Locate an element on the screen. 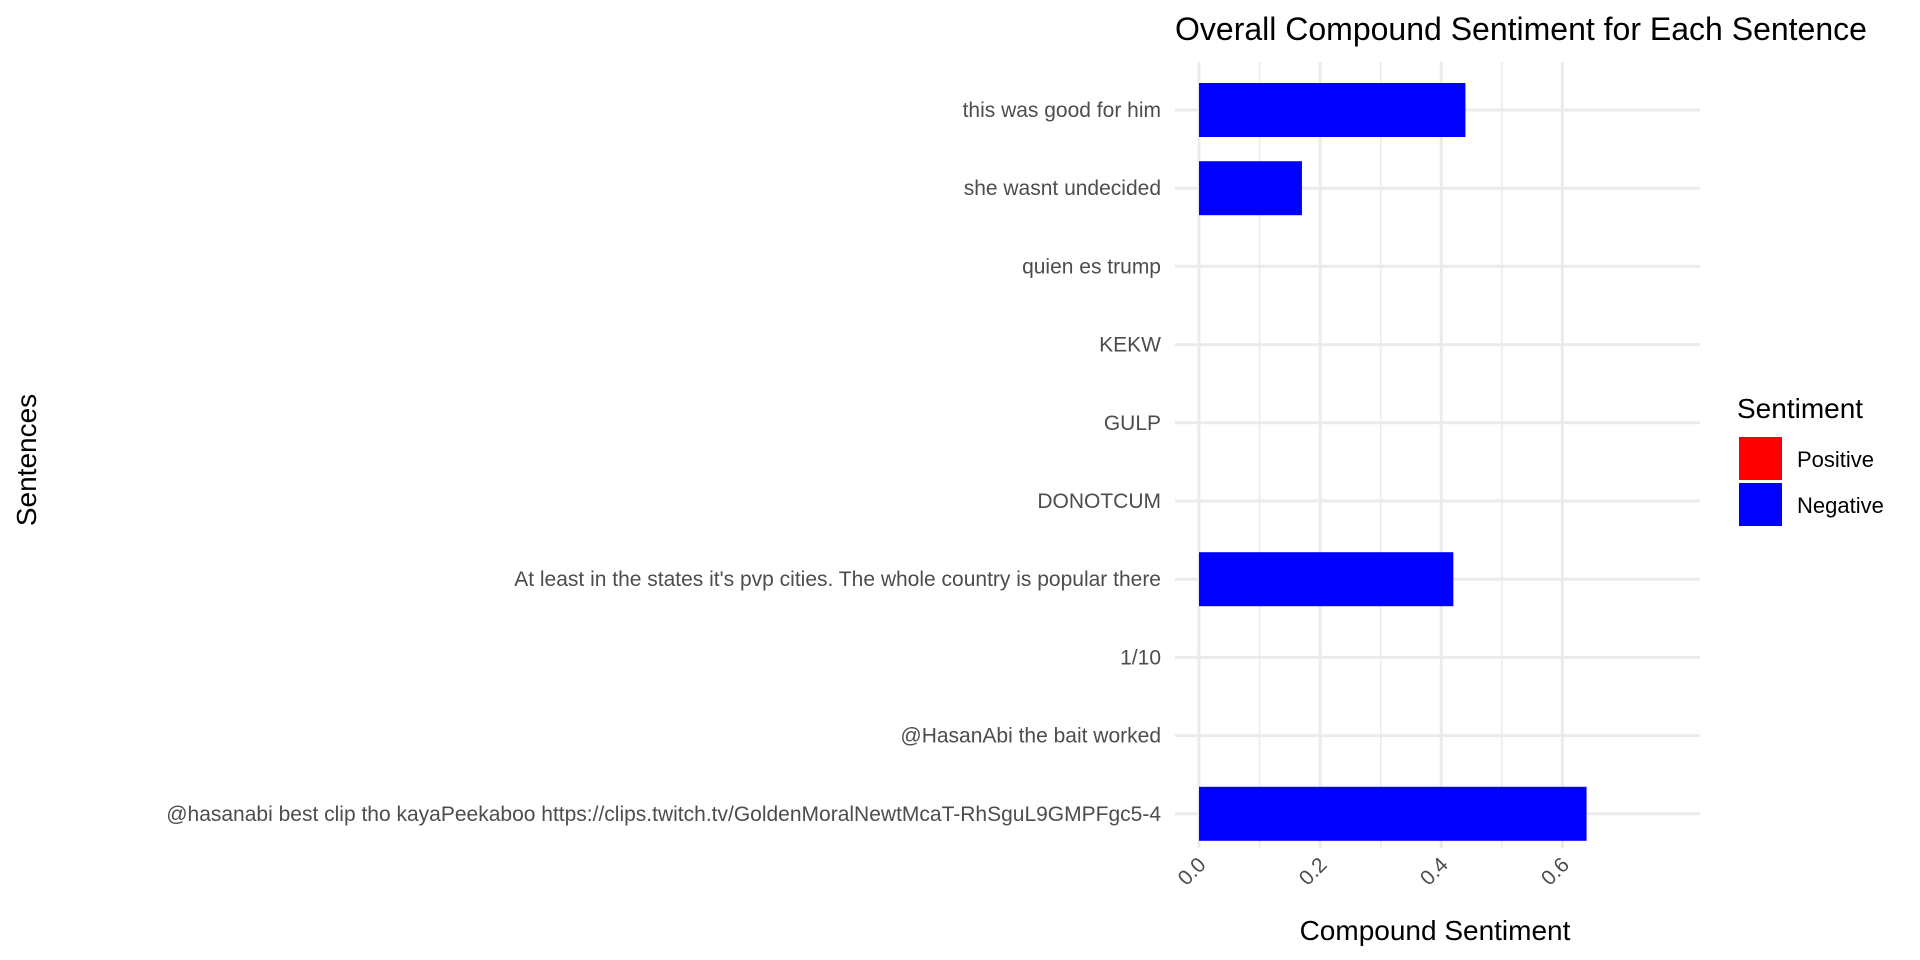  category-label: GULP is located at coordinates (1132, 423).